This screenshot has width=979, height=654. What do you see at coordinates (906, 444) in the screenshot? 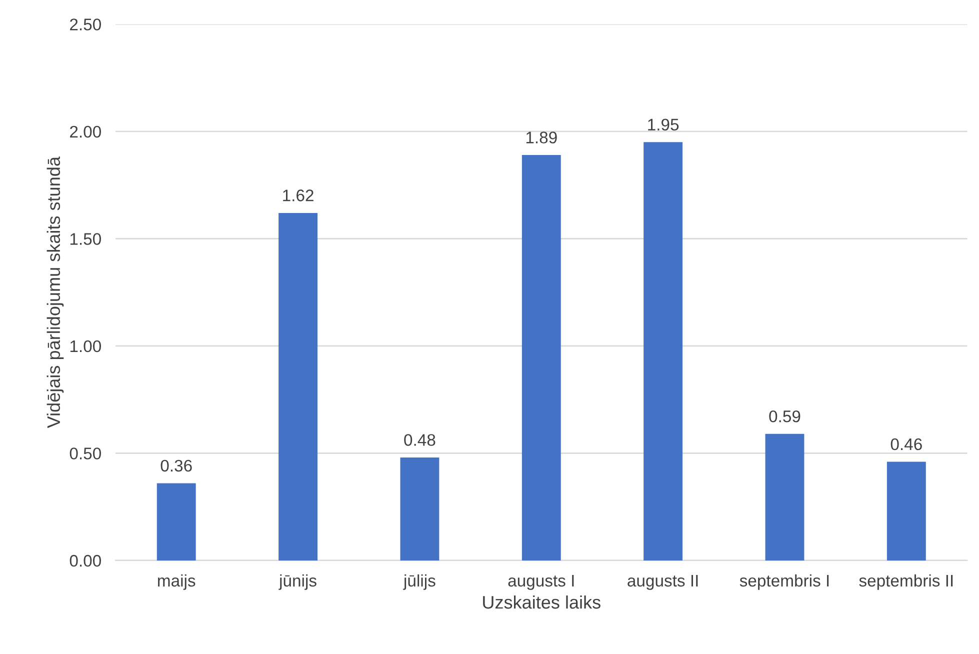
I see `data-label: 0.46` at bounding box center [906, 444].